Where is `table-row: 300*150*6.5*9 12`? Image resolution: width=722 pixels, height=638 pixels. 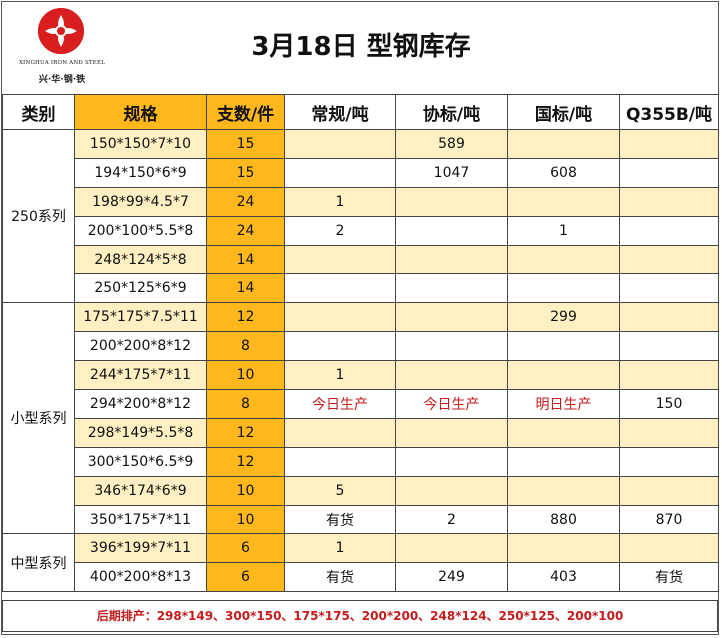
table-row: 300*150*6.5*9 12 is located at coordinates (361, 461).